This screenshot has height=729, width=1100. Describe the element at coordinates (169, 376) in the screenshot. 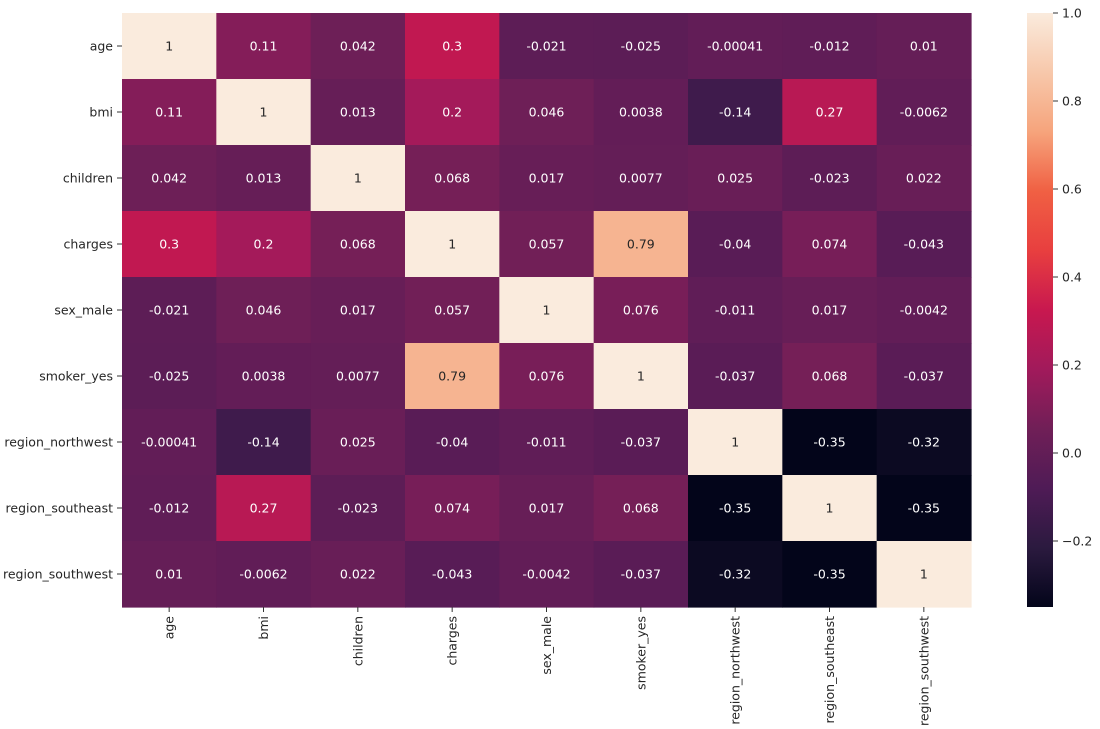

I see `cell-annotation: -0.025` at that location.